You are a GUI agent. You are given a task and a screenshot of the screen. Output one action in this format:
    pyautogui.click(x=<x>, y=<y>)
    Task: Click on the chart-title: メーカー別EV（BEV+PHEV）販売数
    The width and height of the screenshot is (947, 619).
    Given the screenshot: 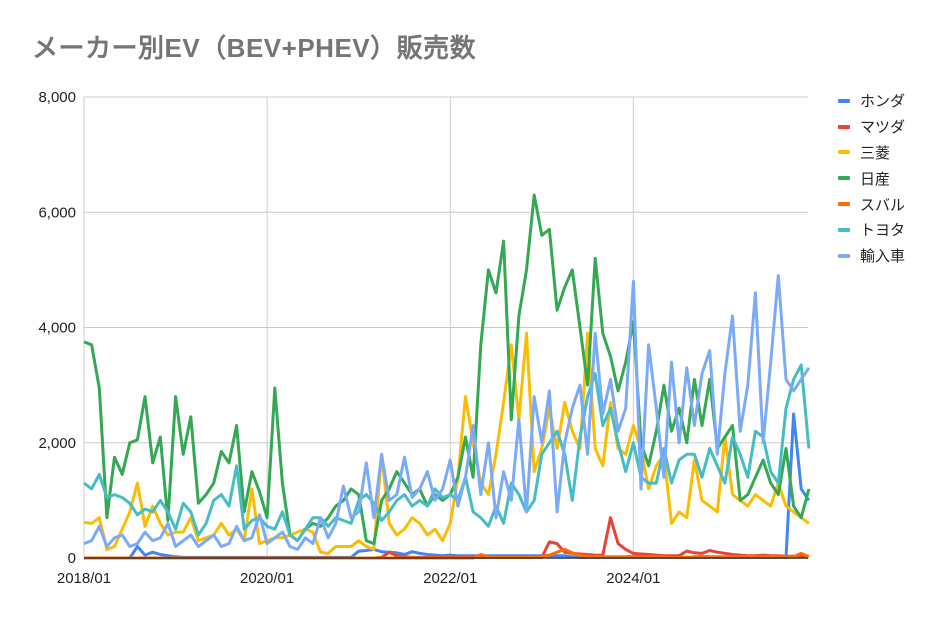 What is the action you would take?
    pyautogui.click(x=254, y=48)
    